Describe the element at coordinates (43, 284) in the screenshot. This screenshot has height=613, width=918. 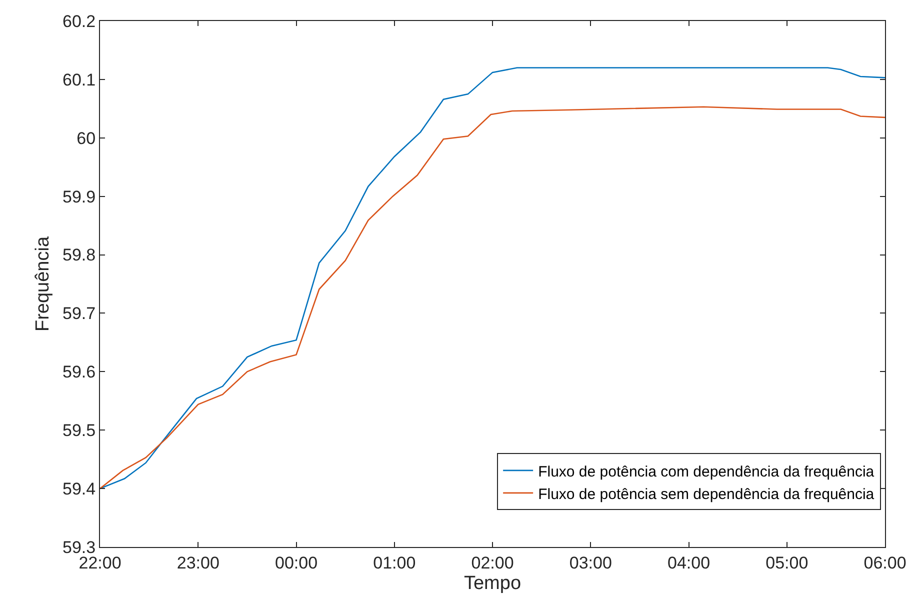
I see `y-axis-title: Frequência` at that location.